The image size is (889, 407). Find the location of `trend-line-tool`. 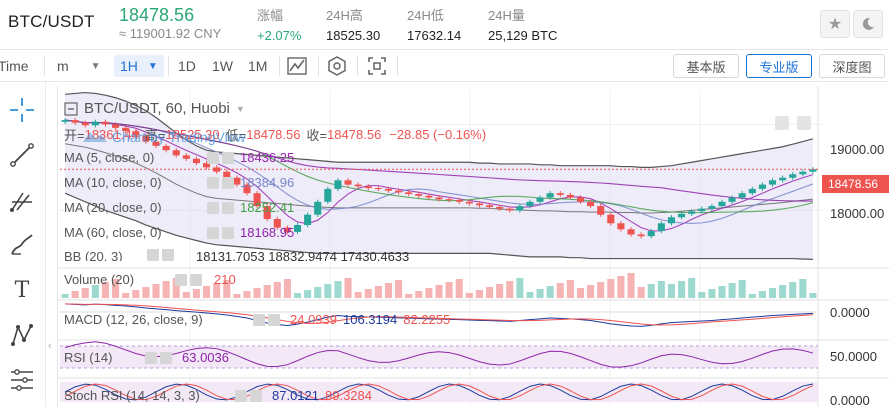

trend-line-tool is located at coordinates (22, 155).